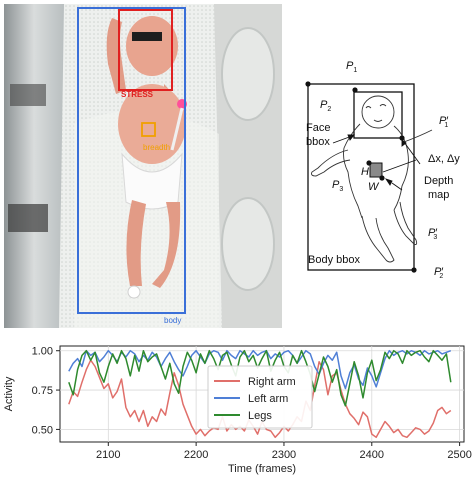 This screenshot has height=480, width=474. Describe the element at coordinates (272, 382) in the screenshot. I see `legend-label-right-arm: Right arm` at that location.